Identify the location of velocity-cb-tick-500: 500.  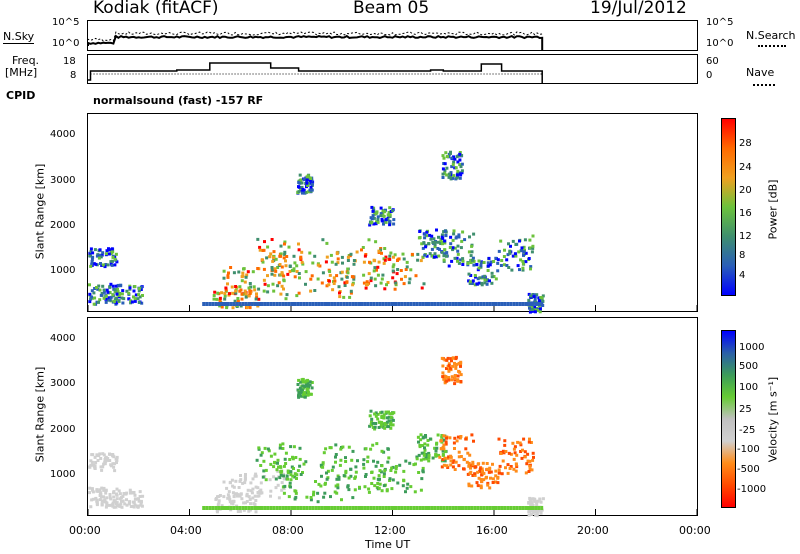
(749, 366).